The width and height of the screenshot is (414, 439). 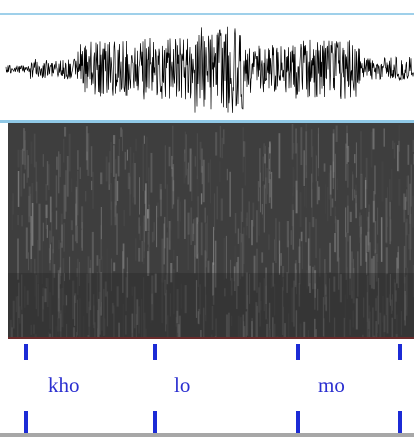 I want to click on interval-label-lo: lo, so click(x=182, y=385).